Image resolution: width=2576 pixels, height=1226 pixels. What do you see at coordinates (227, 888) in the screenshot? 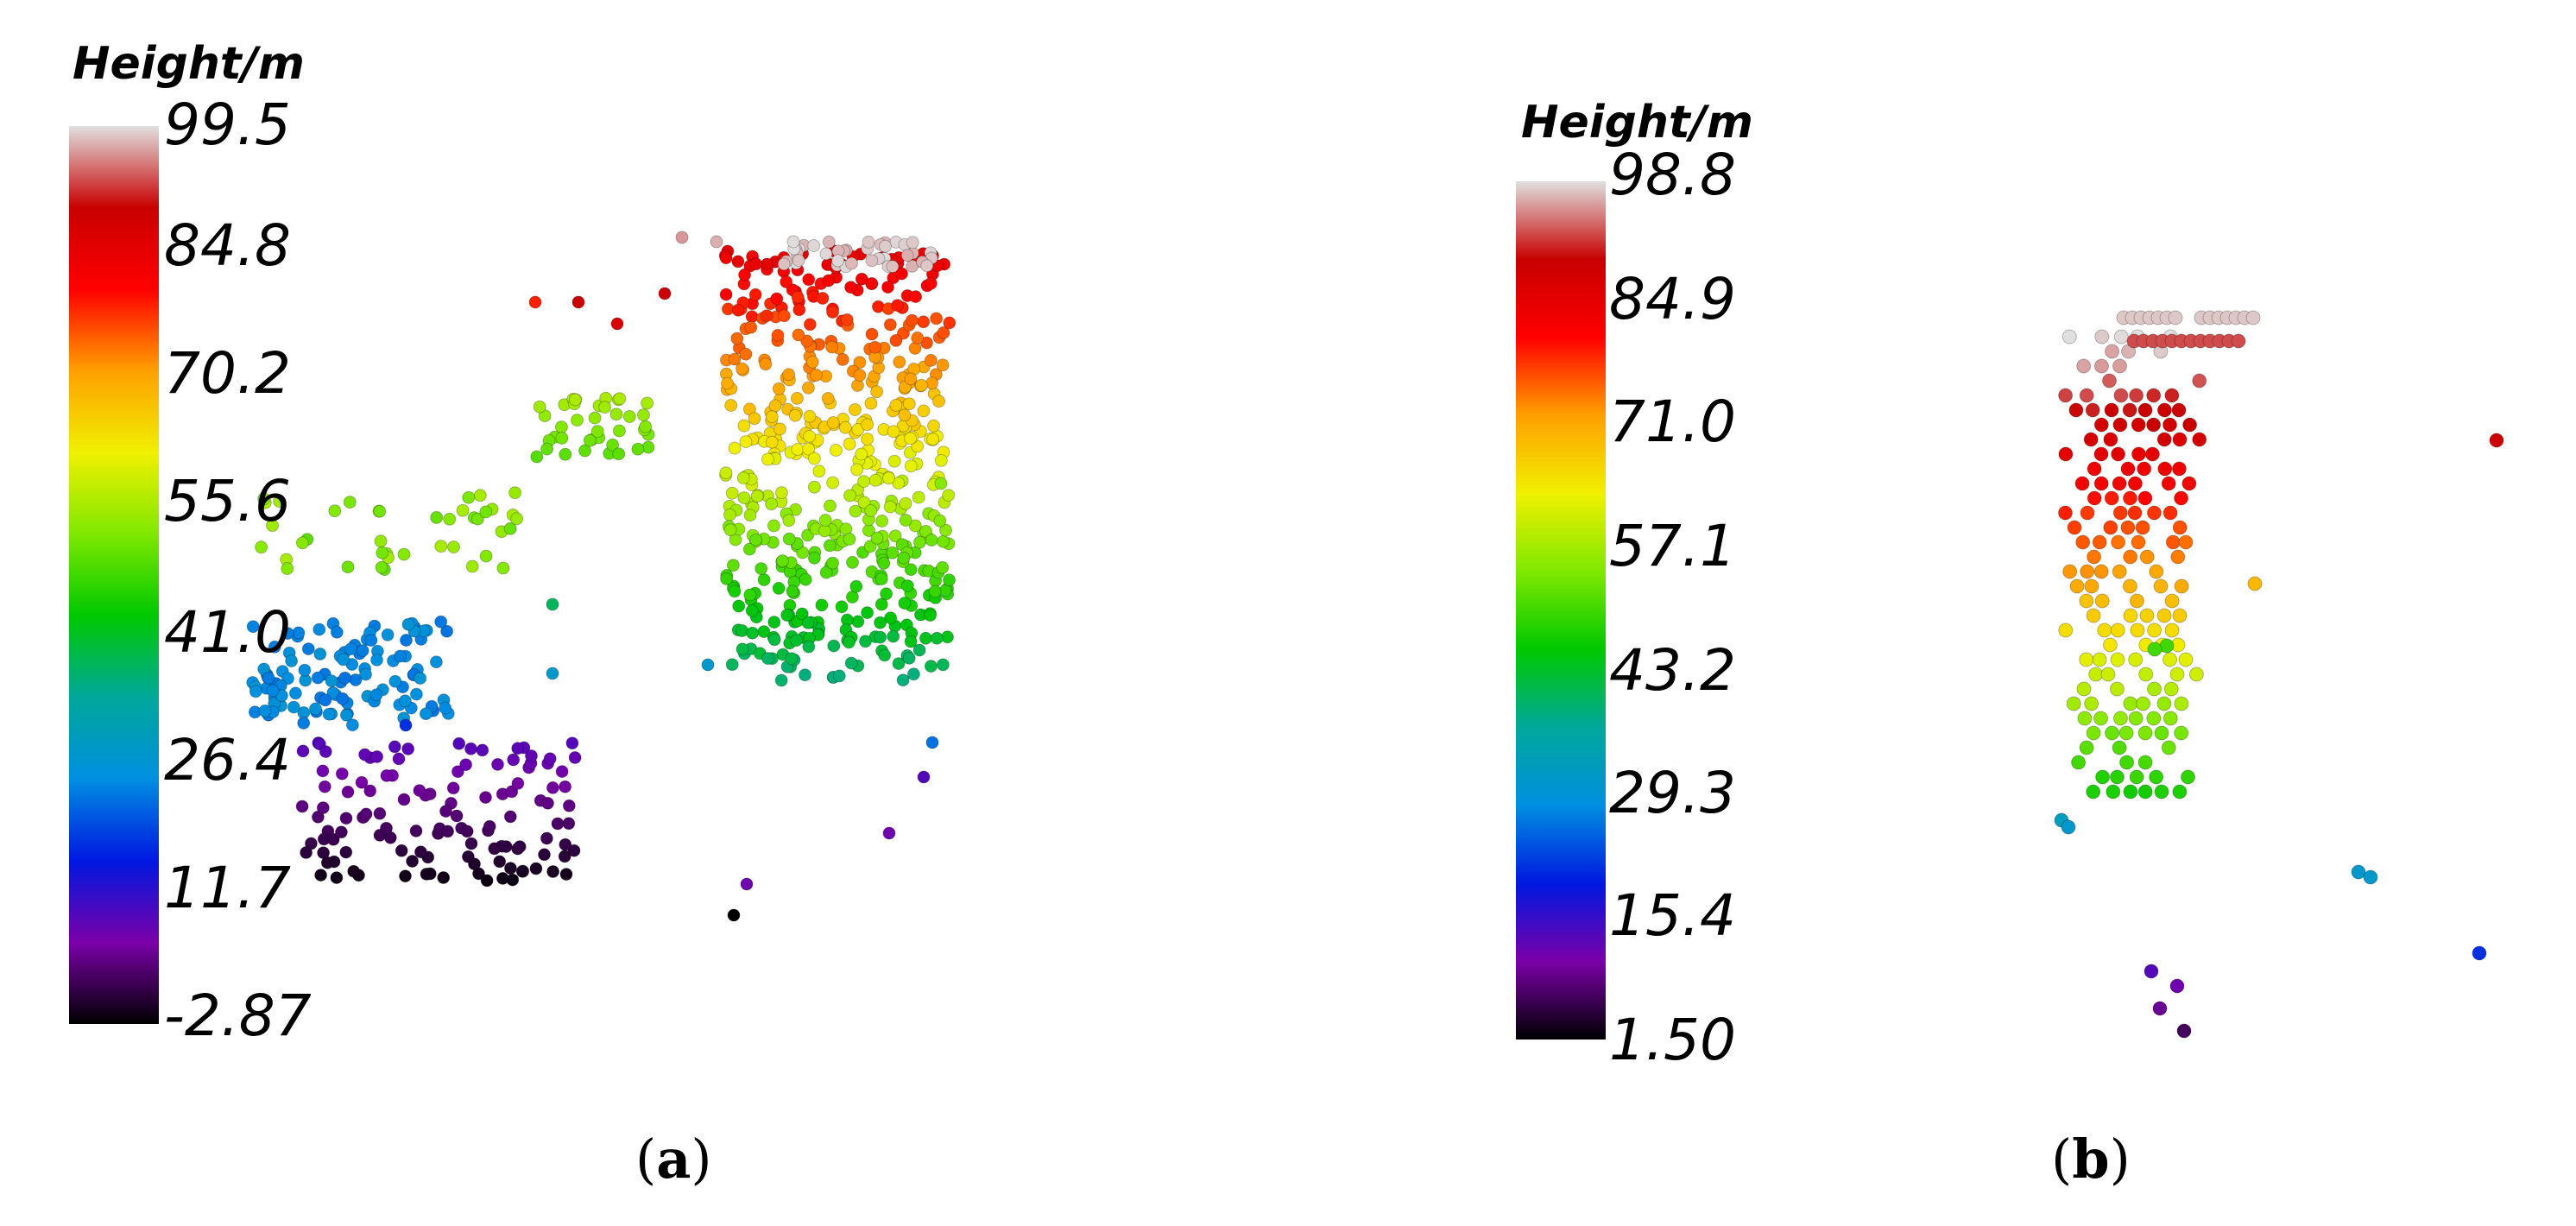
I see `colorbar-tick-a-6: 11.7` at bounding box center [227, 888].